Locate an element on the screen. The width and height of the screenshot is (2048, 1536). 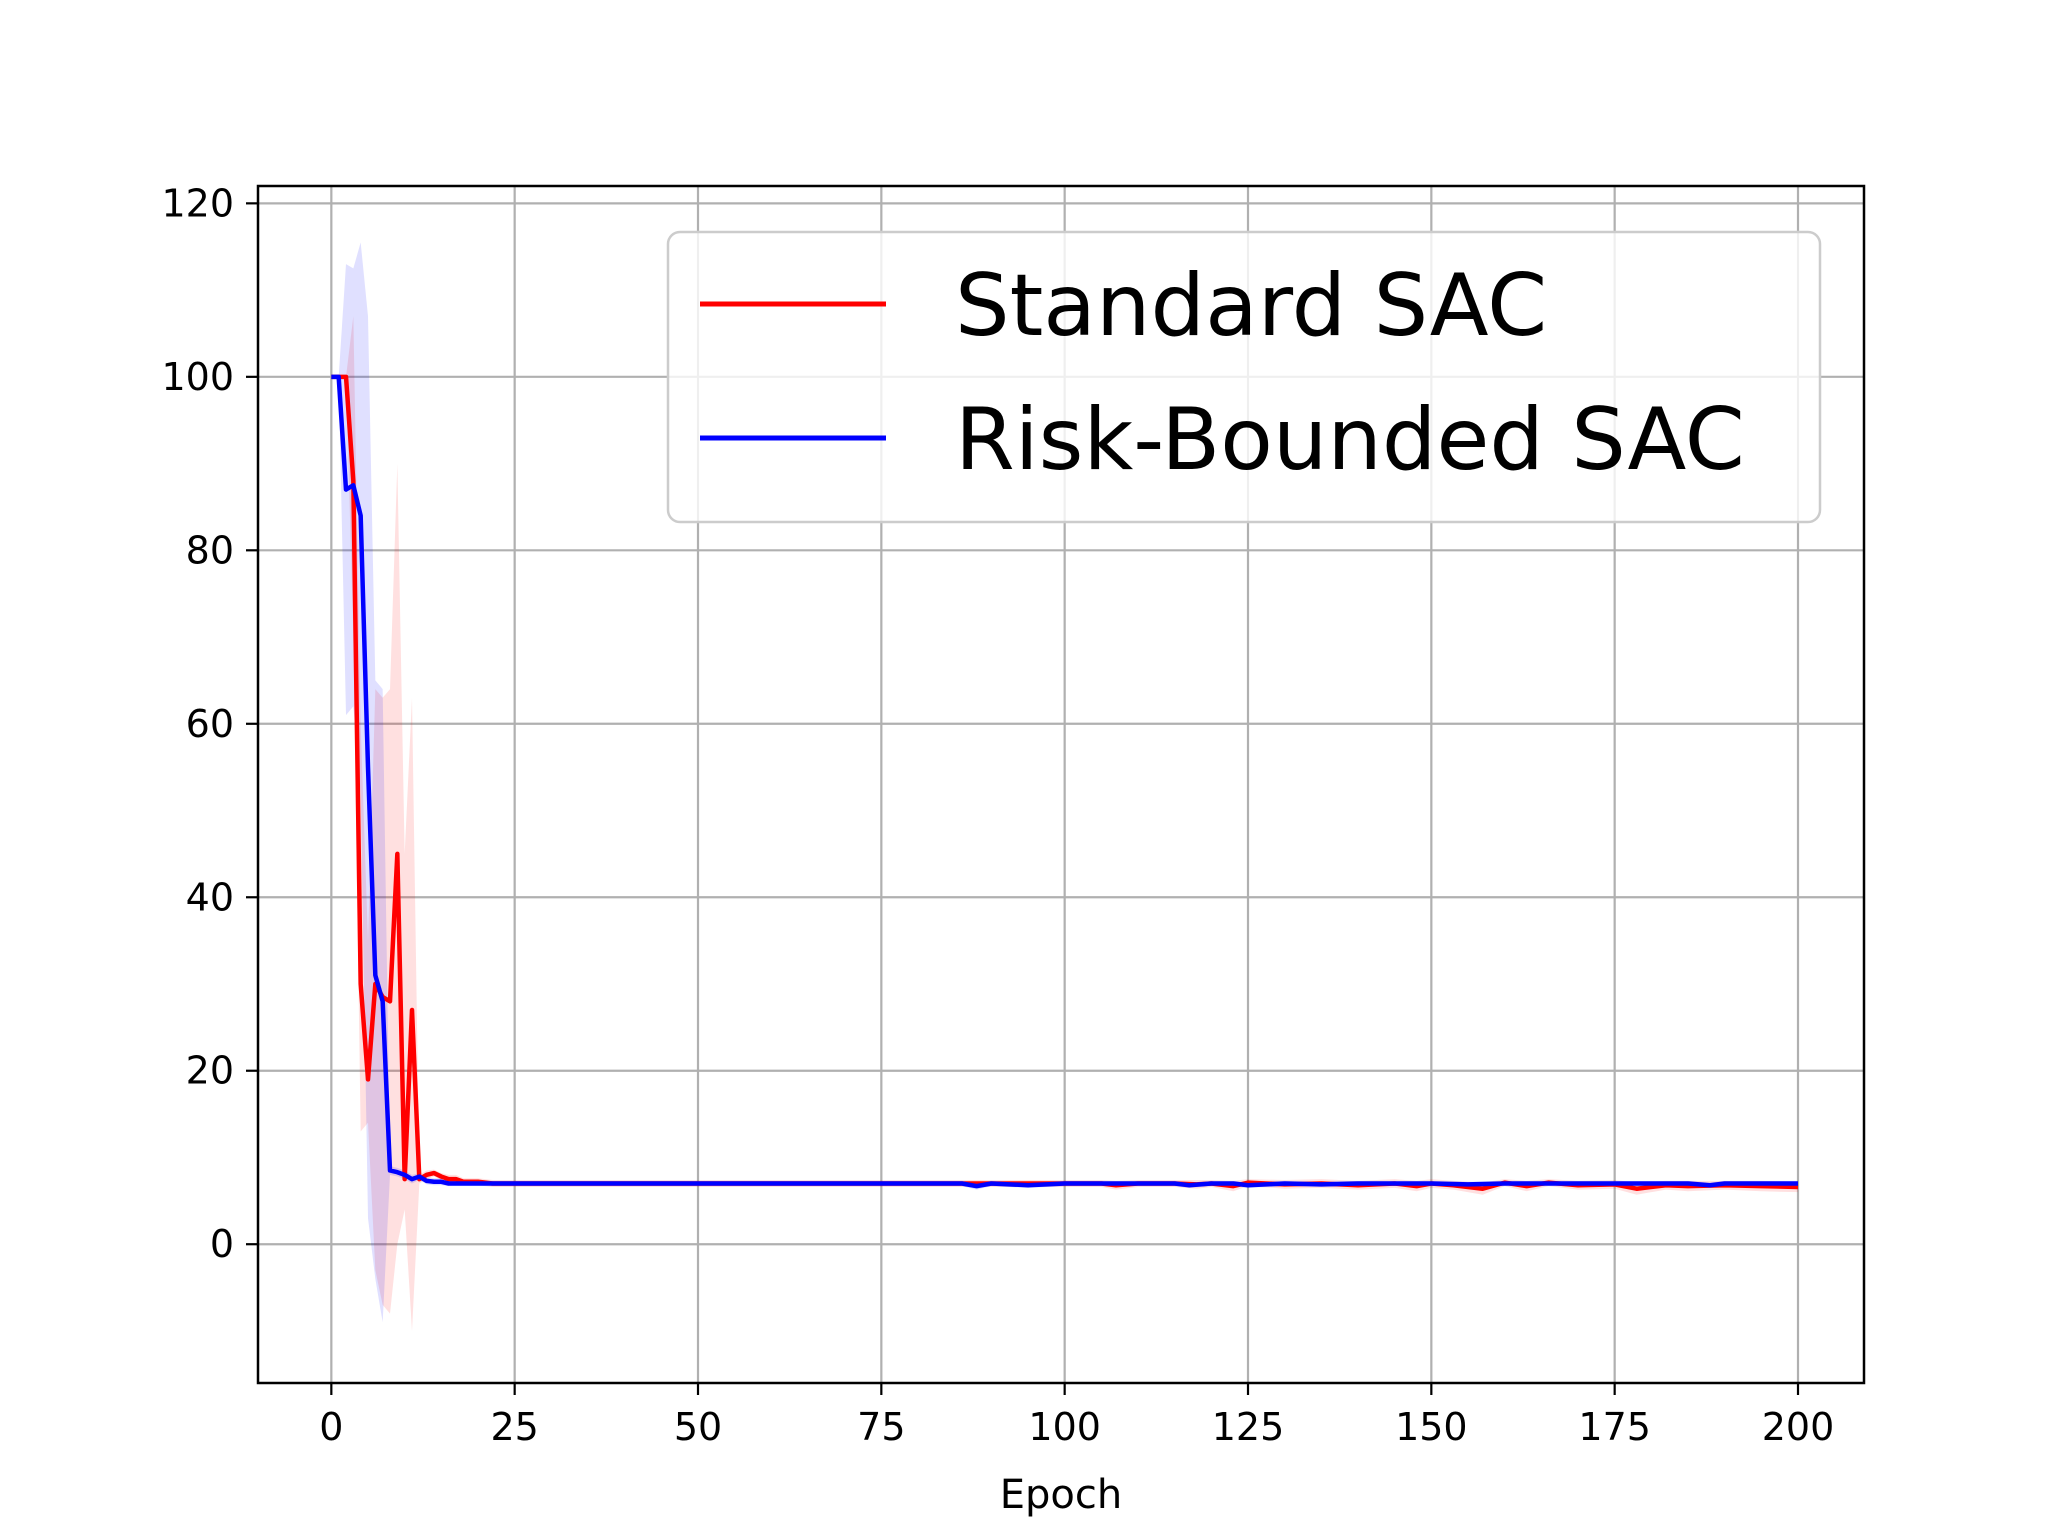
x-tick-label: 150 is located at coordinates (1431, 1427).